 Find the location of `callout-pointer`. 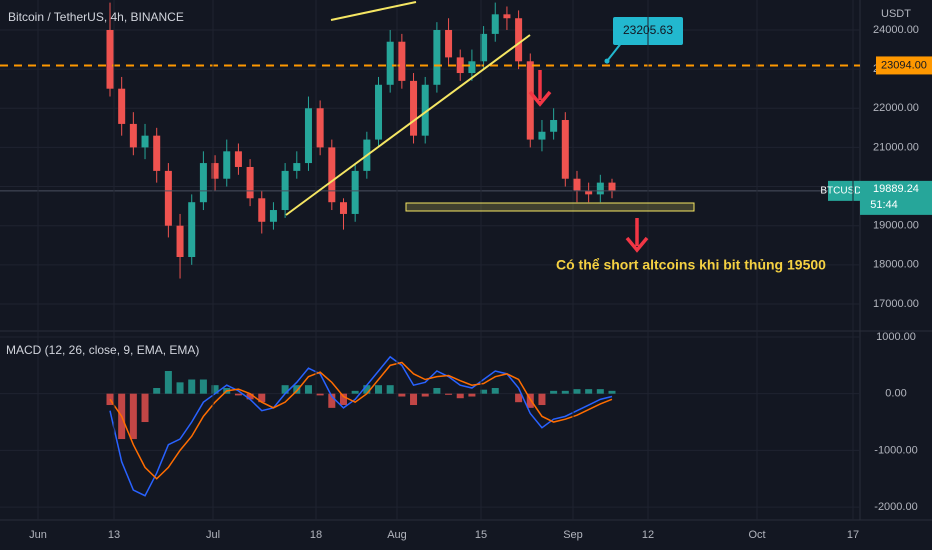

callout-pointer is located at coordinates (614, 51).